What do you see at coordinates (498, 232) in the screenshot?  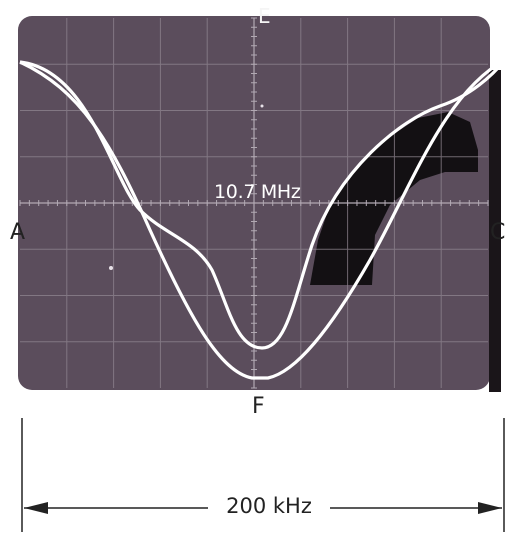 I see `marker-c-label: C` at bounding box center [498, 232].